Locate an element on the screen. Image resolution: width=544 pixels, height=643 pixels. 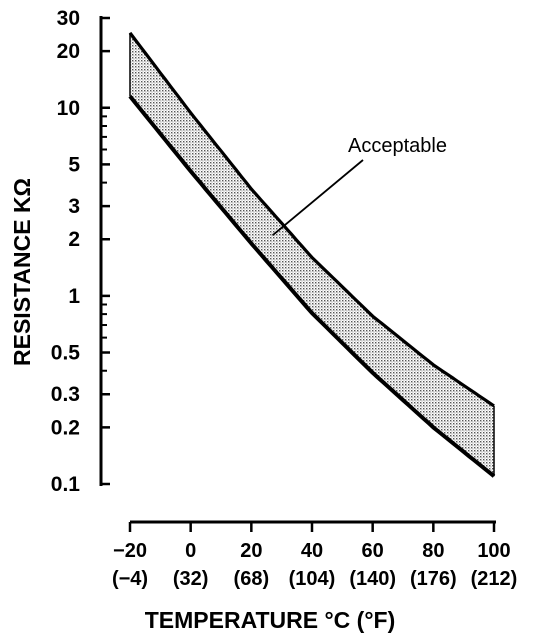
y-tick-label: 2 is located at coordinates (74, 239).